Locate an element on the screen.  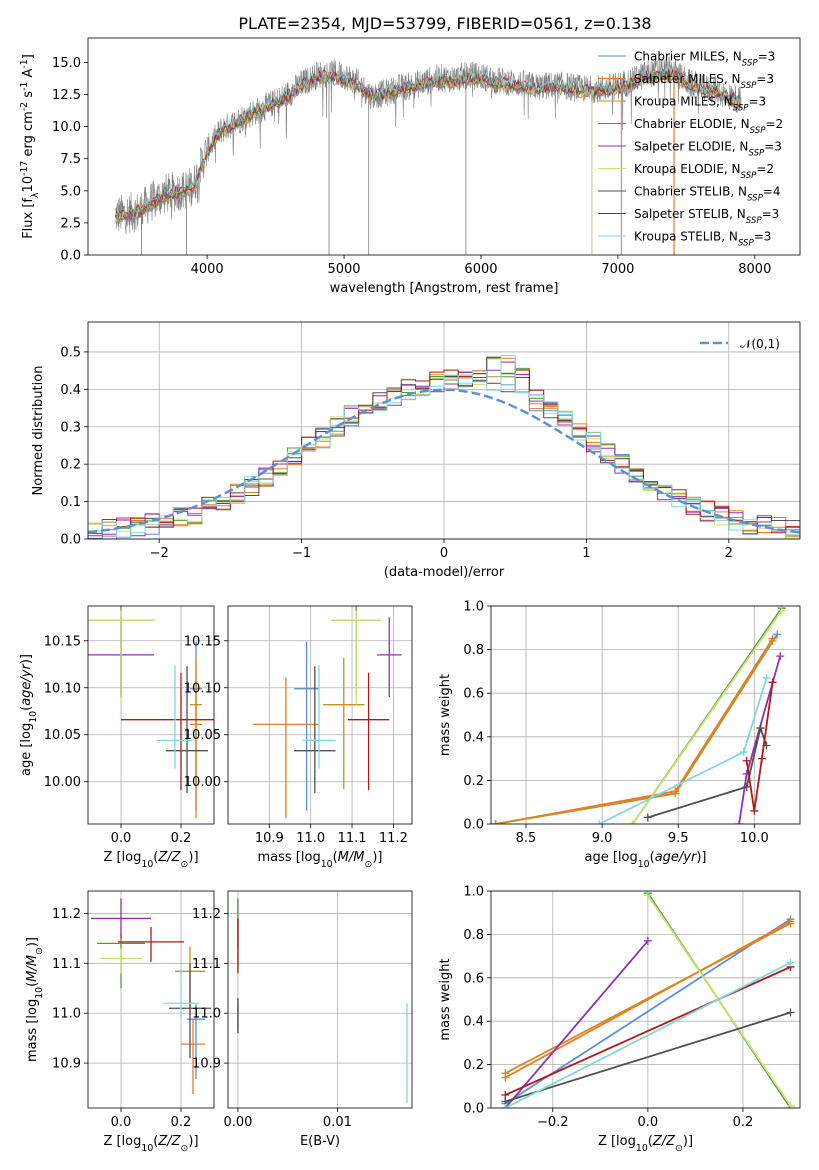
legend-label: Salpeter MILES, NSSP=3 is located at coordinates (704, 81).